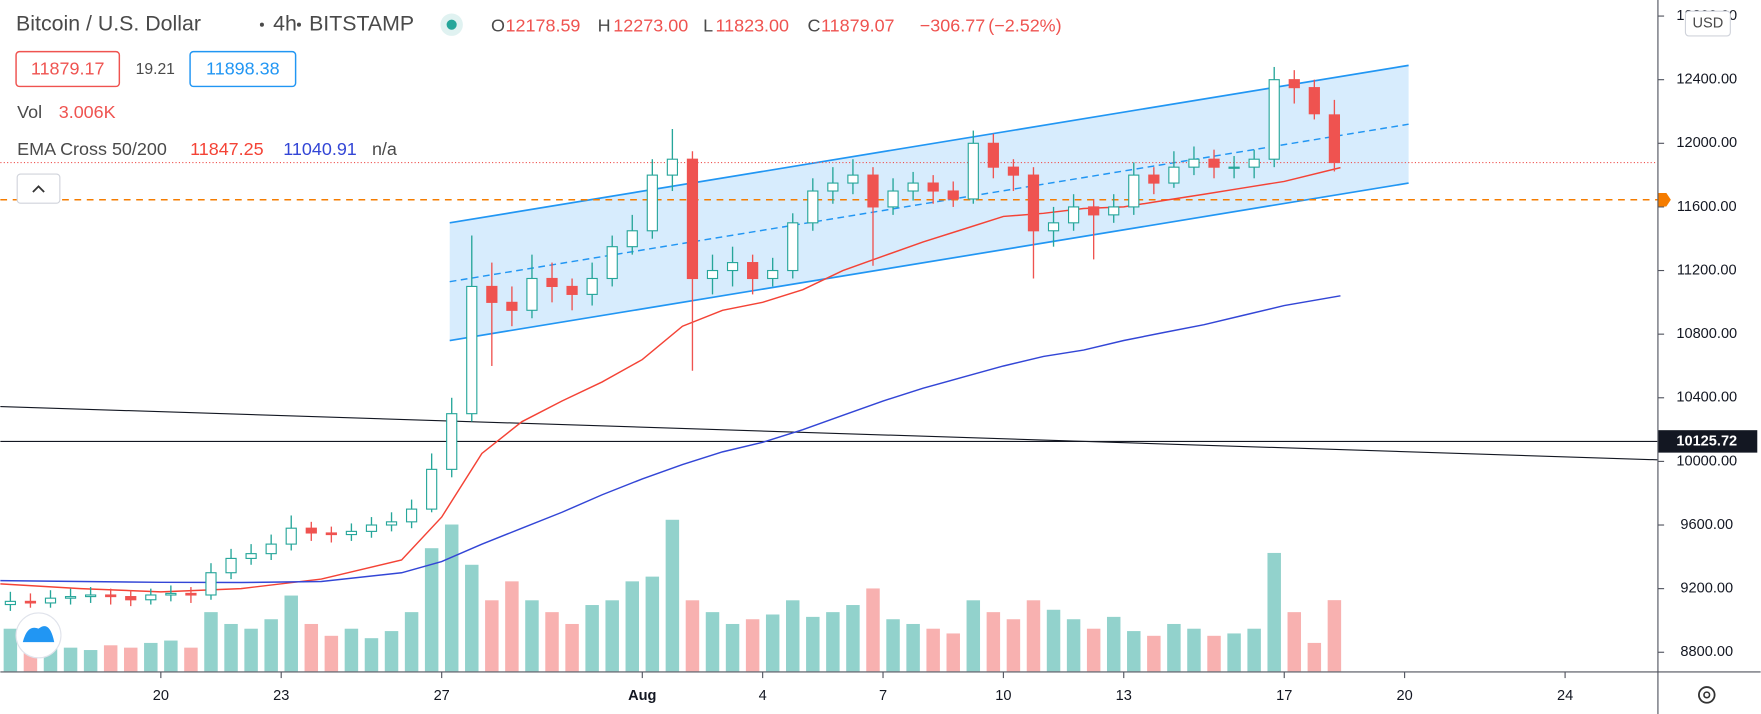 The image size is (1761, 714). Describe the element at coordinates (829, 433) in the screenshot. I see `trendline` at that location.